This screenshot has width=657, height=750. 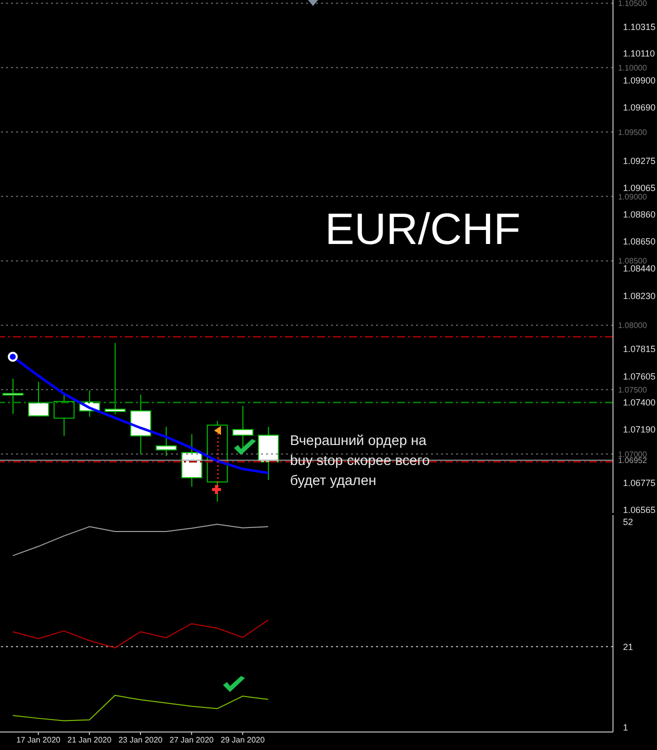 I want to click on y-tick-label: 1, so click(x=625, y=727).